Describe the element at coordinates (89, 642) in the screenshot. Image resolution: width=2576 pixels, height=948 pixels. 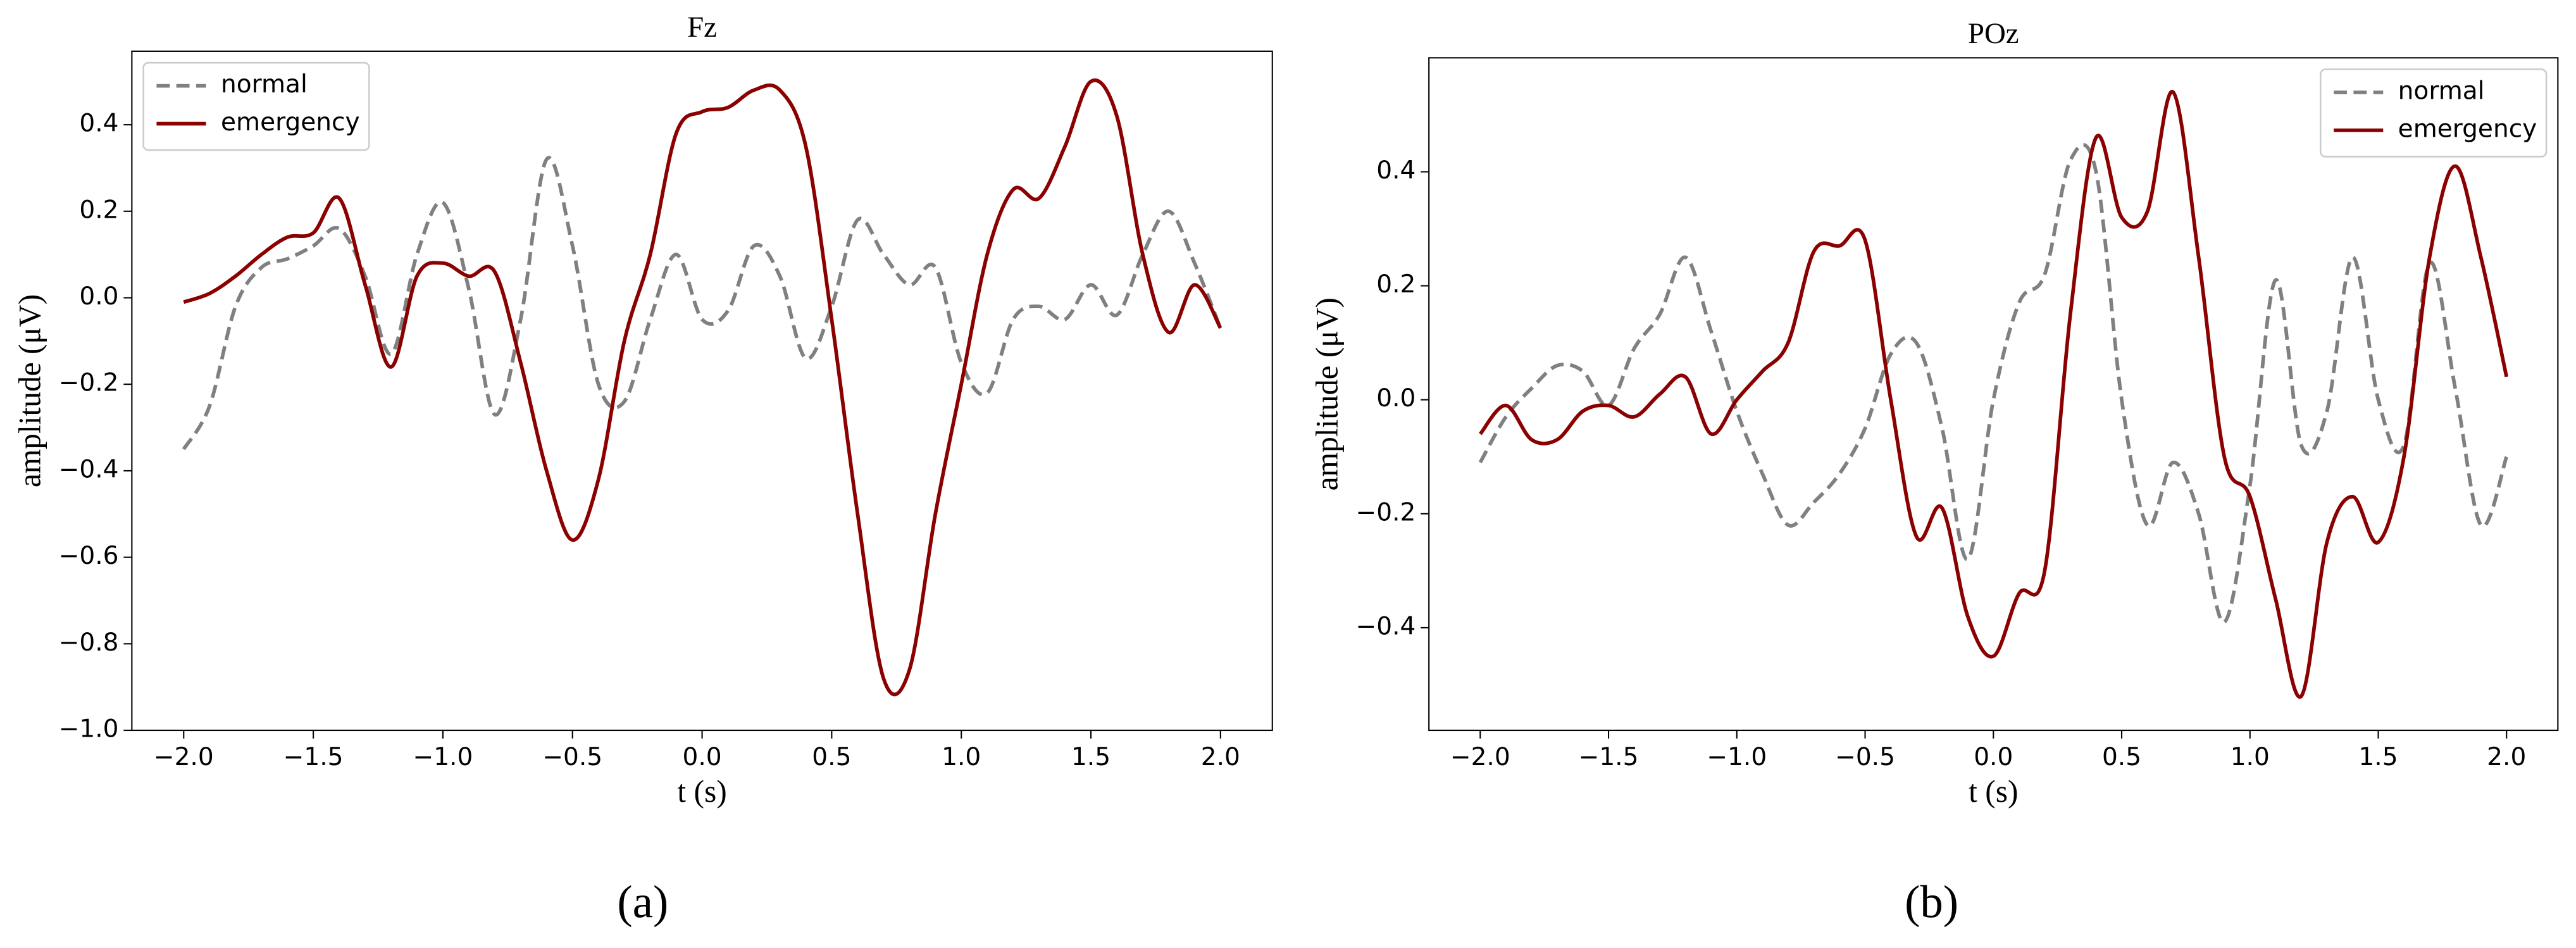
I see `y-tick-label: −0.8` at that location.